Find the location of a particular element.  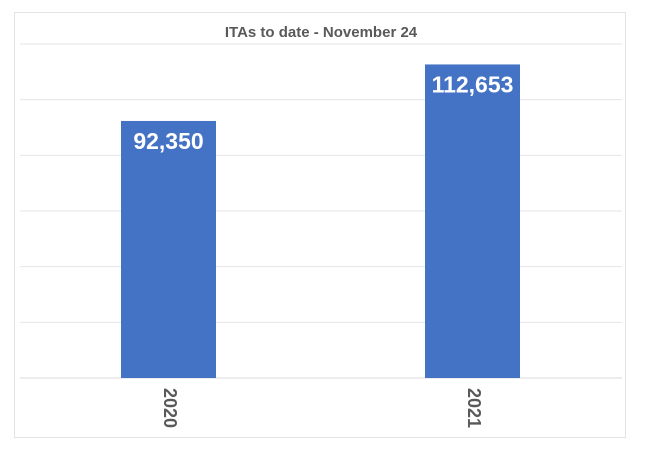

data-label-2021: 112,653 is located at coordinates (473, 84).